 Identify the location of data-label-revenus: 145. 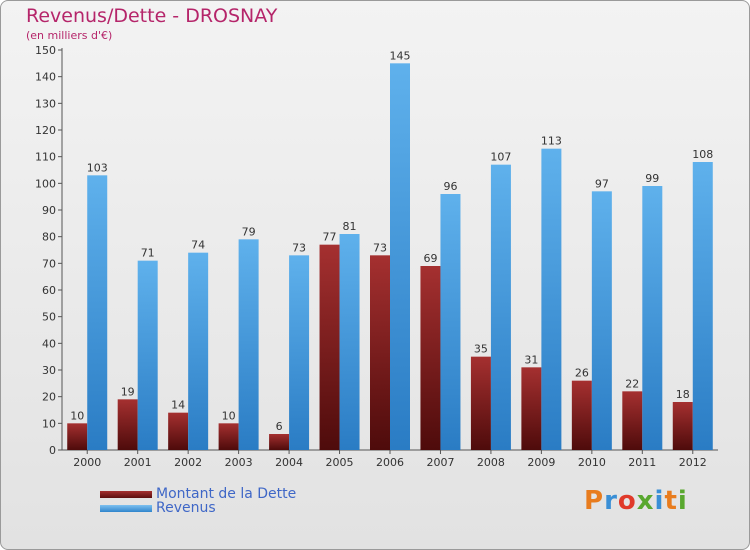
(400, 55).